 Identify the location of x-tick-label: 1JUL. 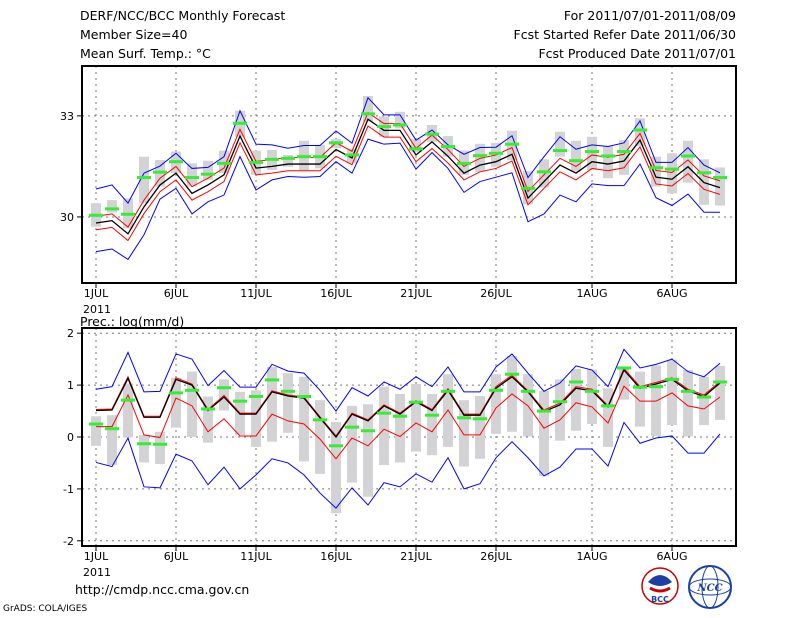
(96, 556).